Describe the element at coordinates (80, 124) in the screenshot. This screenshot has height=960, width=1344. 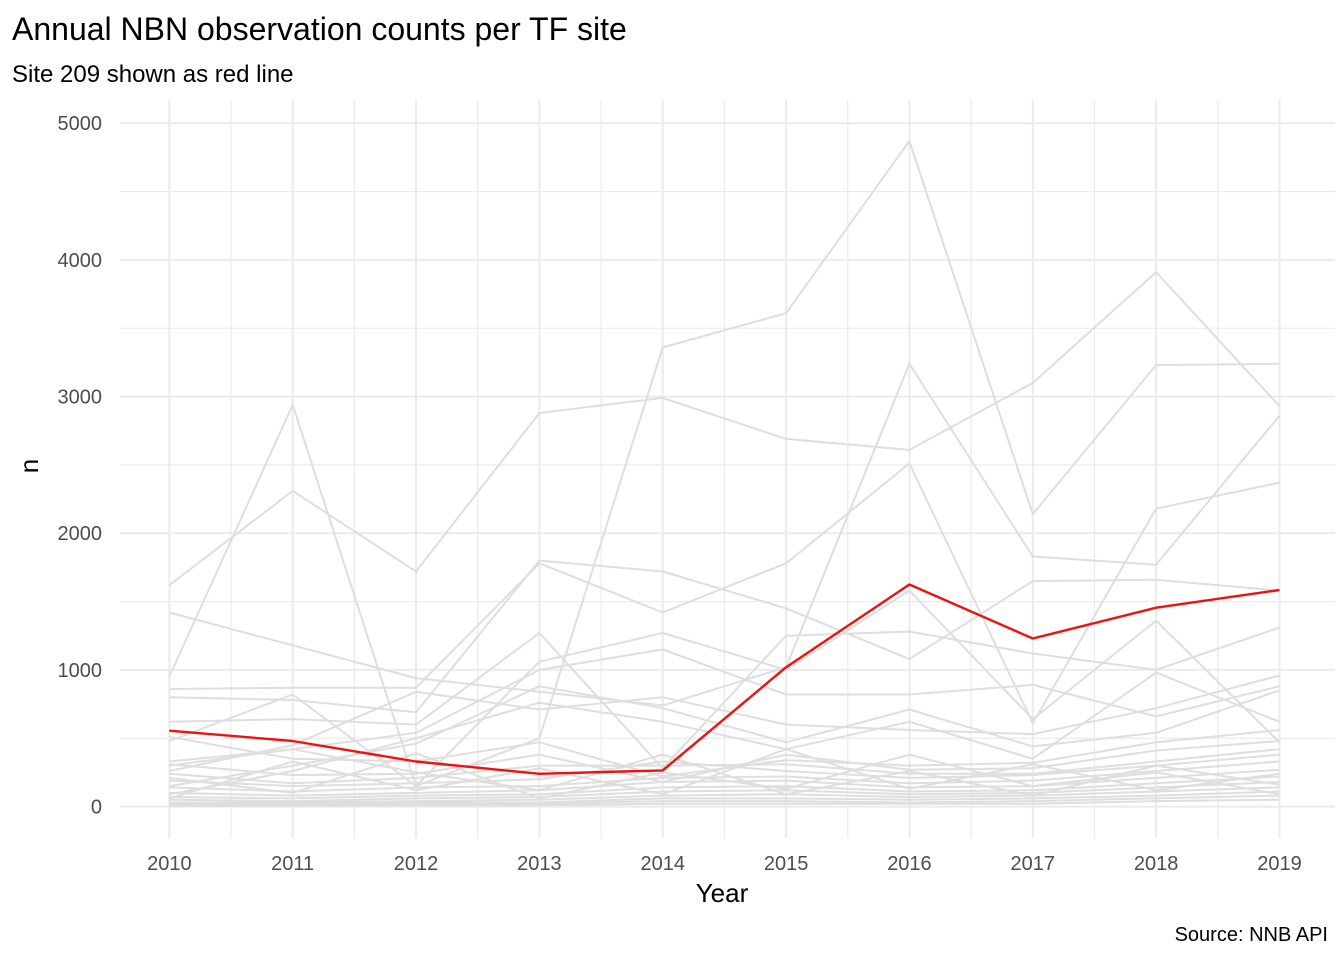
I see `y-tick-label: 5000` at that location.